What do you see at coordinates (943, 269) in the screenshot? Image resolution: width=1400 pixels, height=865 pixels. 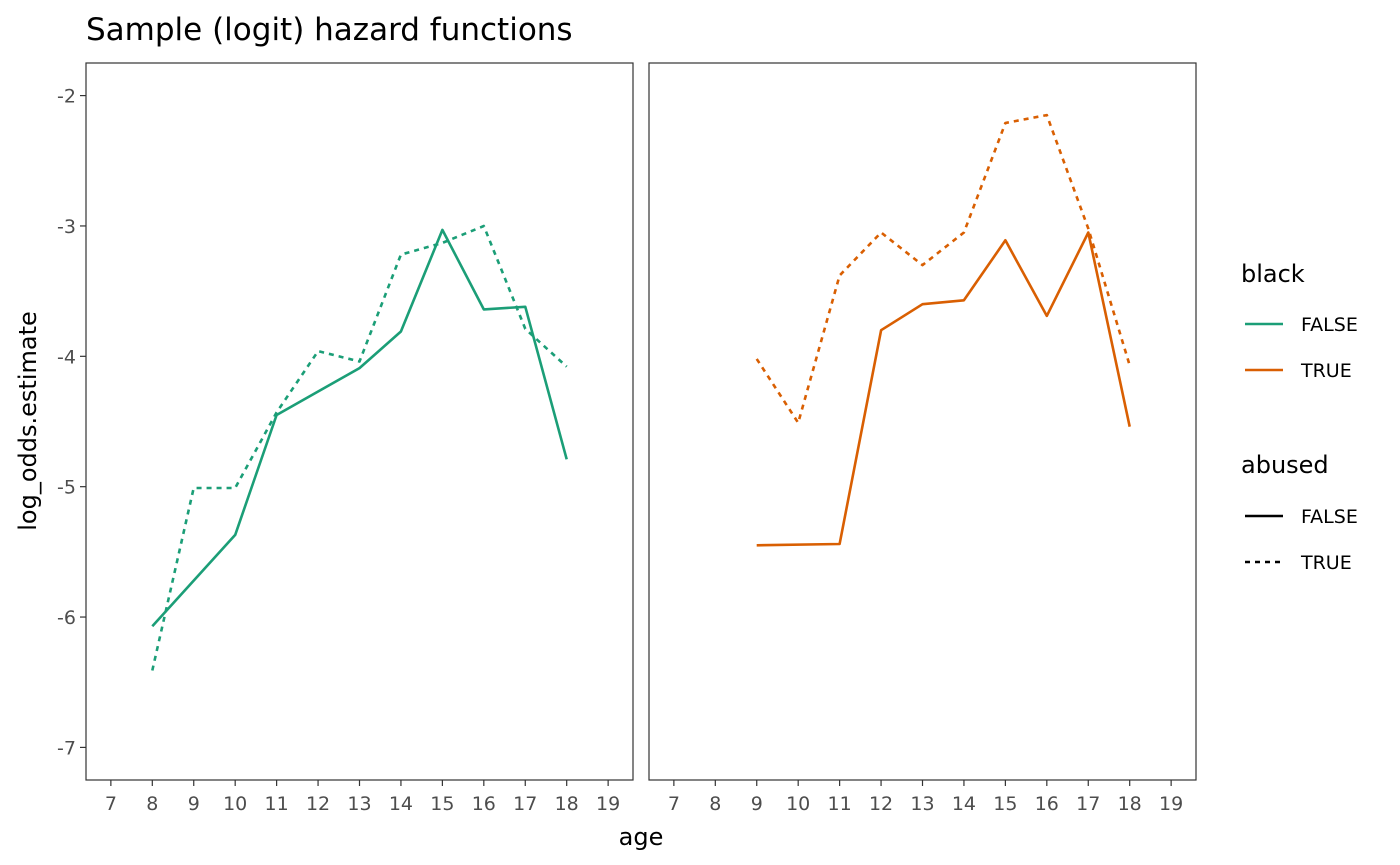 I see `series-line-abused-true` at bounding box center [943, 269].